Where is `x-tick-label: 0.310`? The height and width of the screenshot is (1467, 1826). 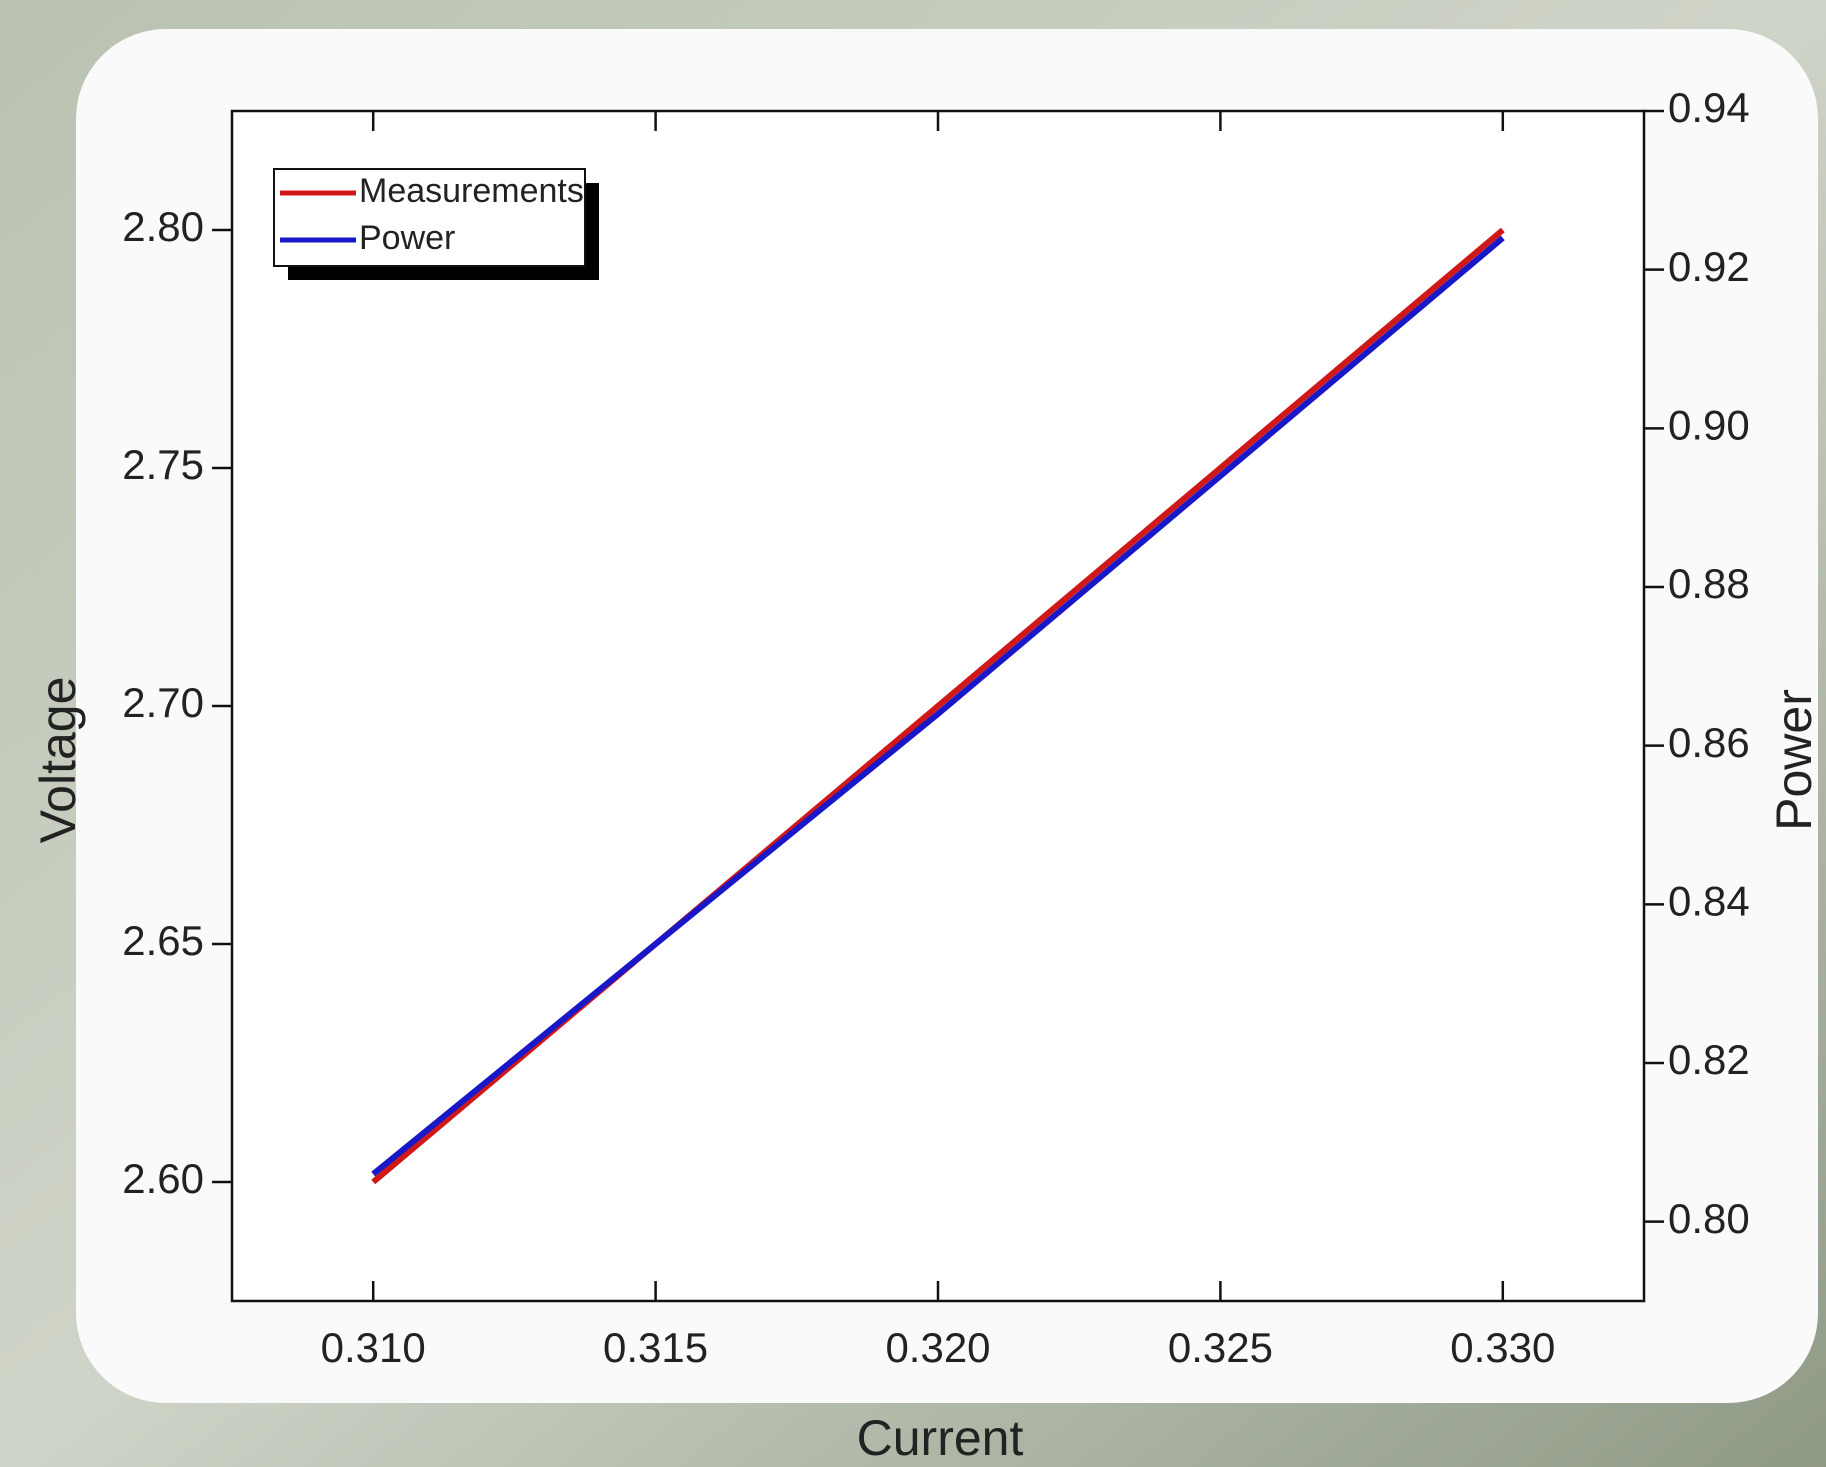
x-tick-label: 0.310 is located at coordinates (373, 1347).